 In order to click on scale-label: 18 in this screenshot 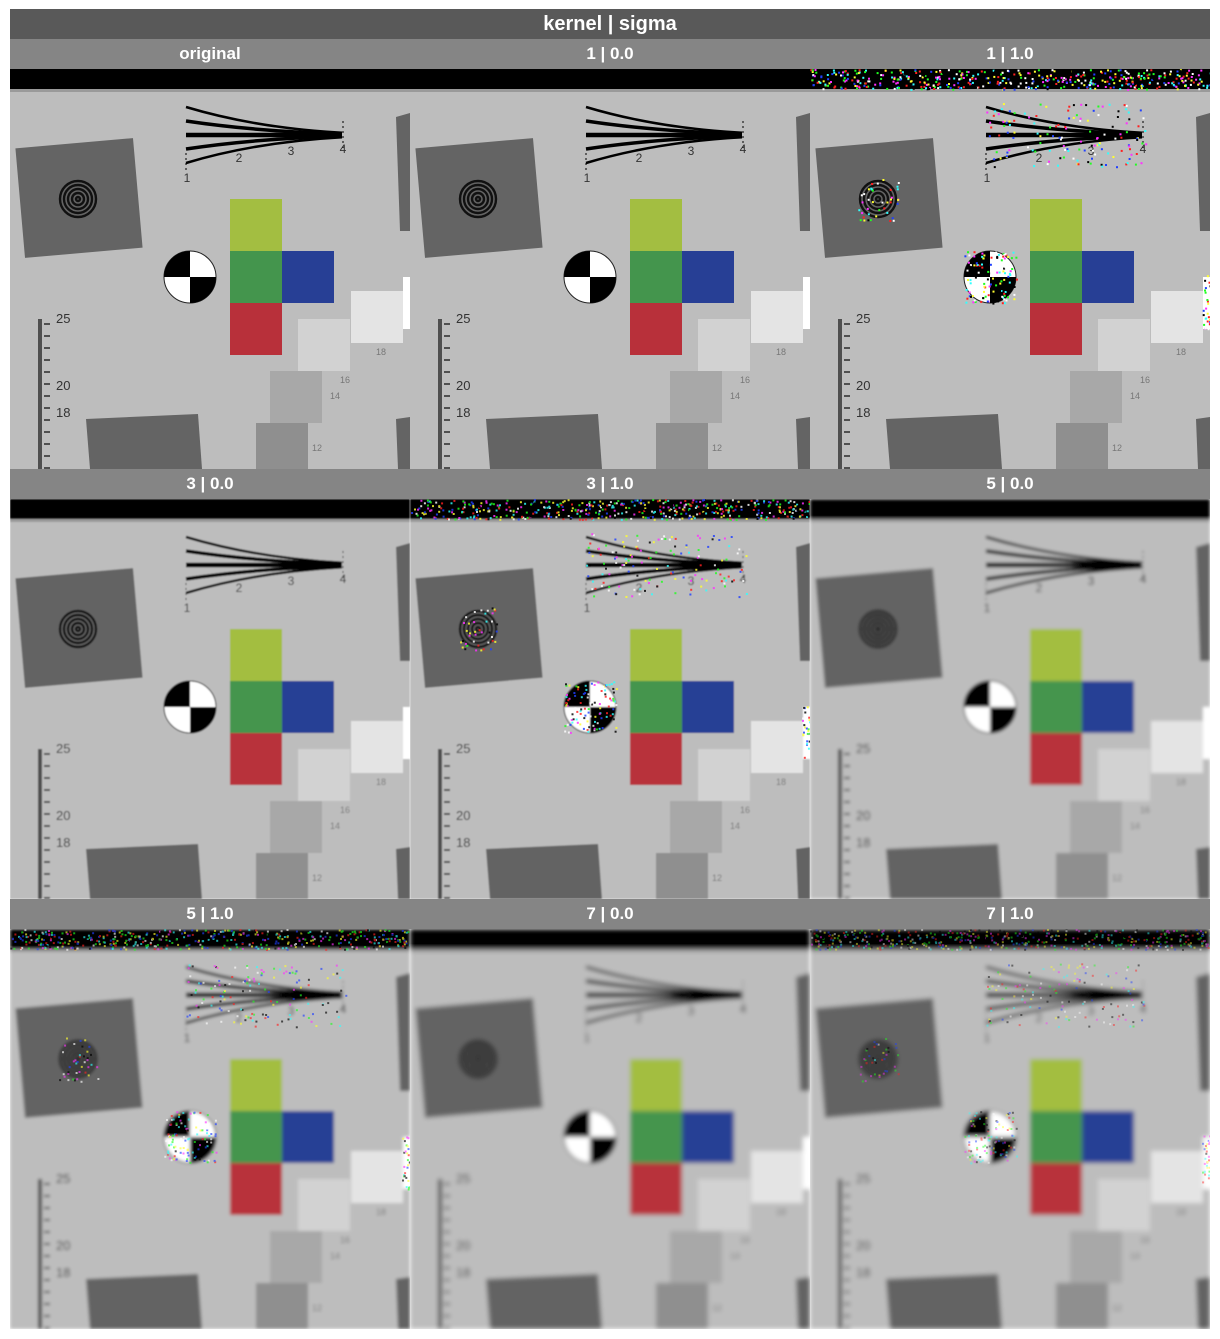, I will do `click(463, 412)`.